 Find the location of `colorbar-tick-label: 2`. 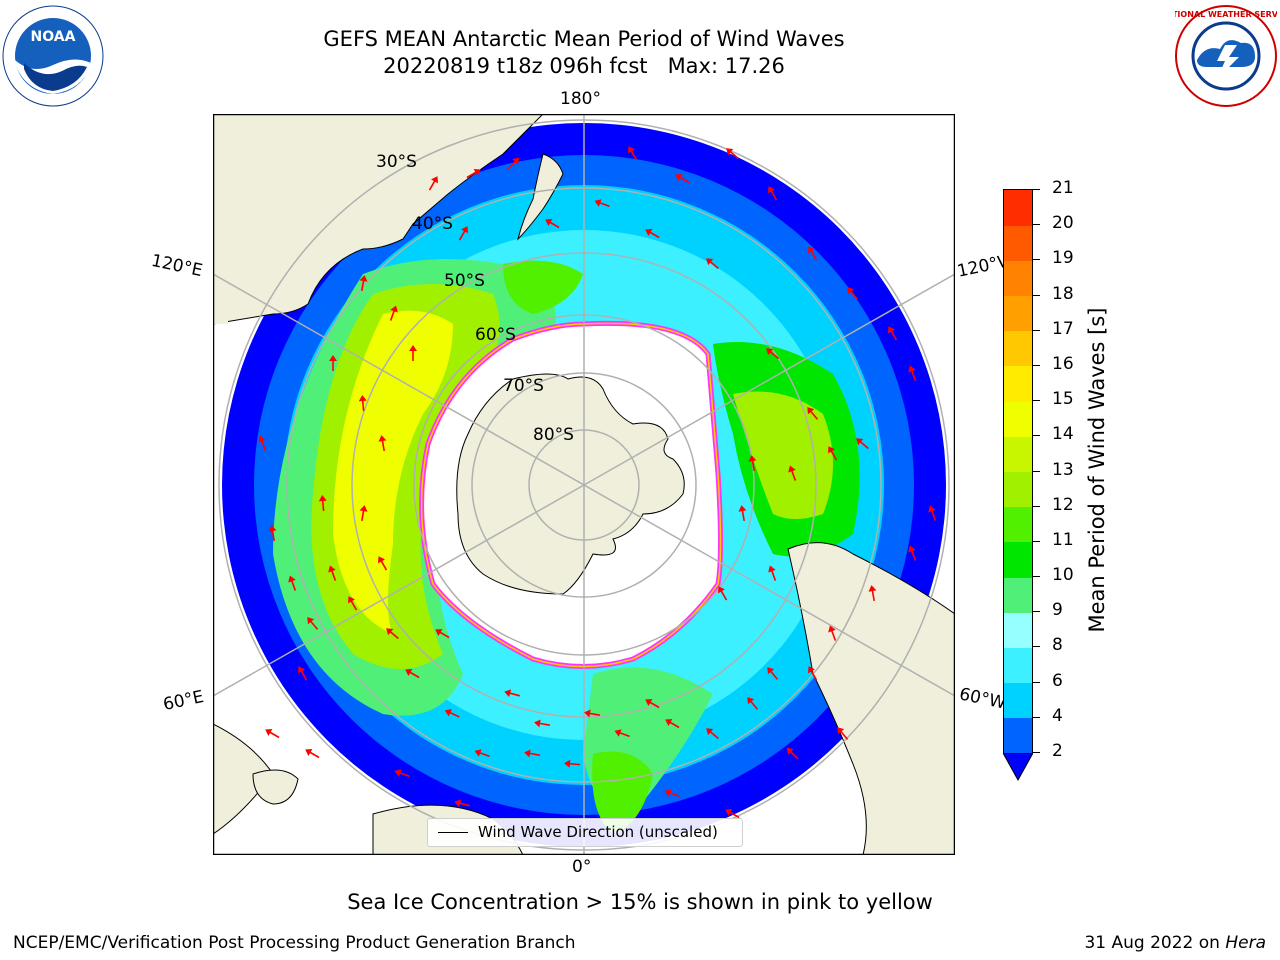

colorbar-tick-label: 2 is located at coordinates (1057, 751).